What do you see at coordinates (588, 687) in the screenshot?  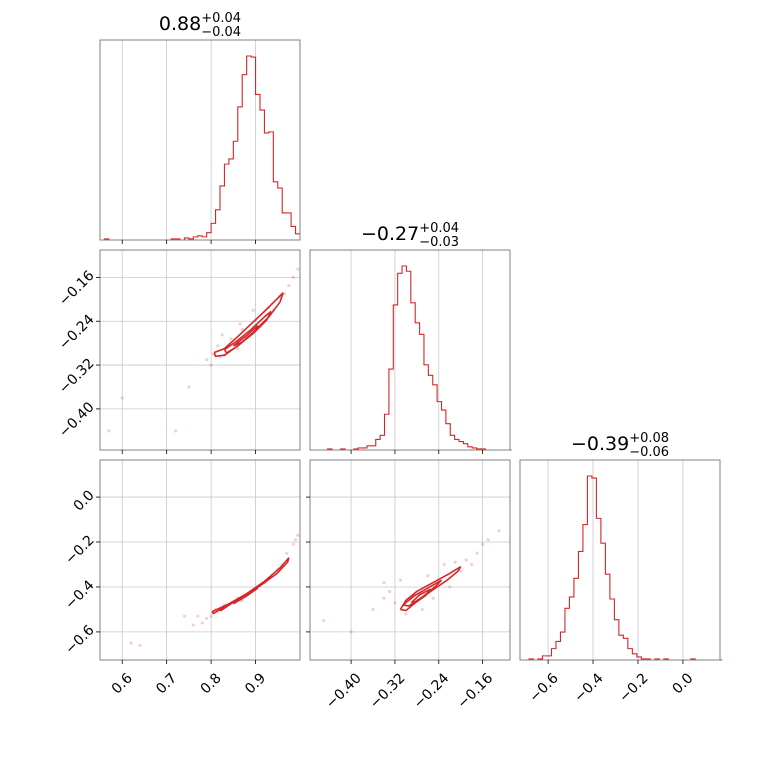 I see `x-tick-label: −0.4` at bounding box center [588, 687].